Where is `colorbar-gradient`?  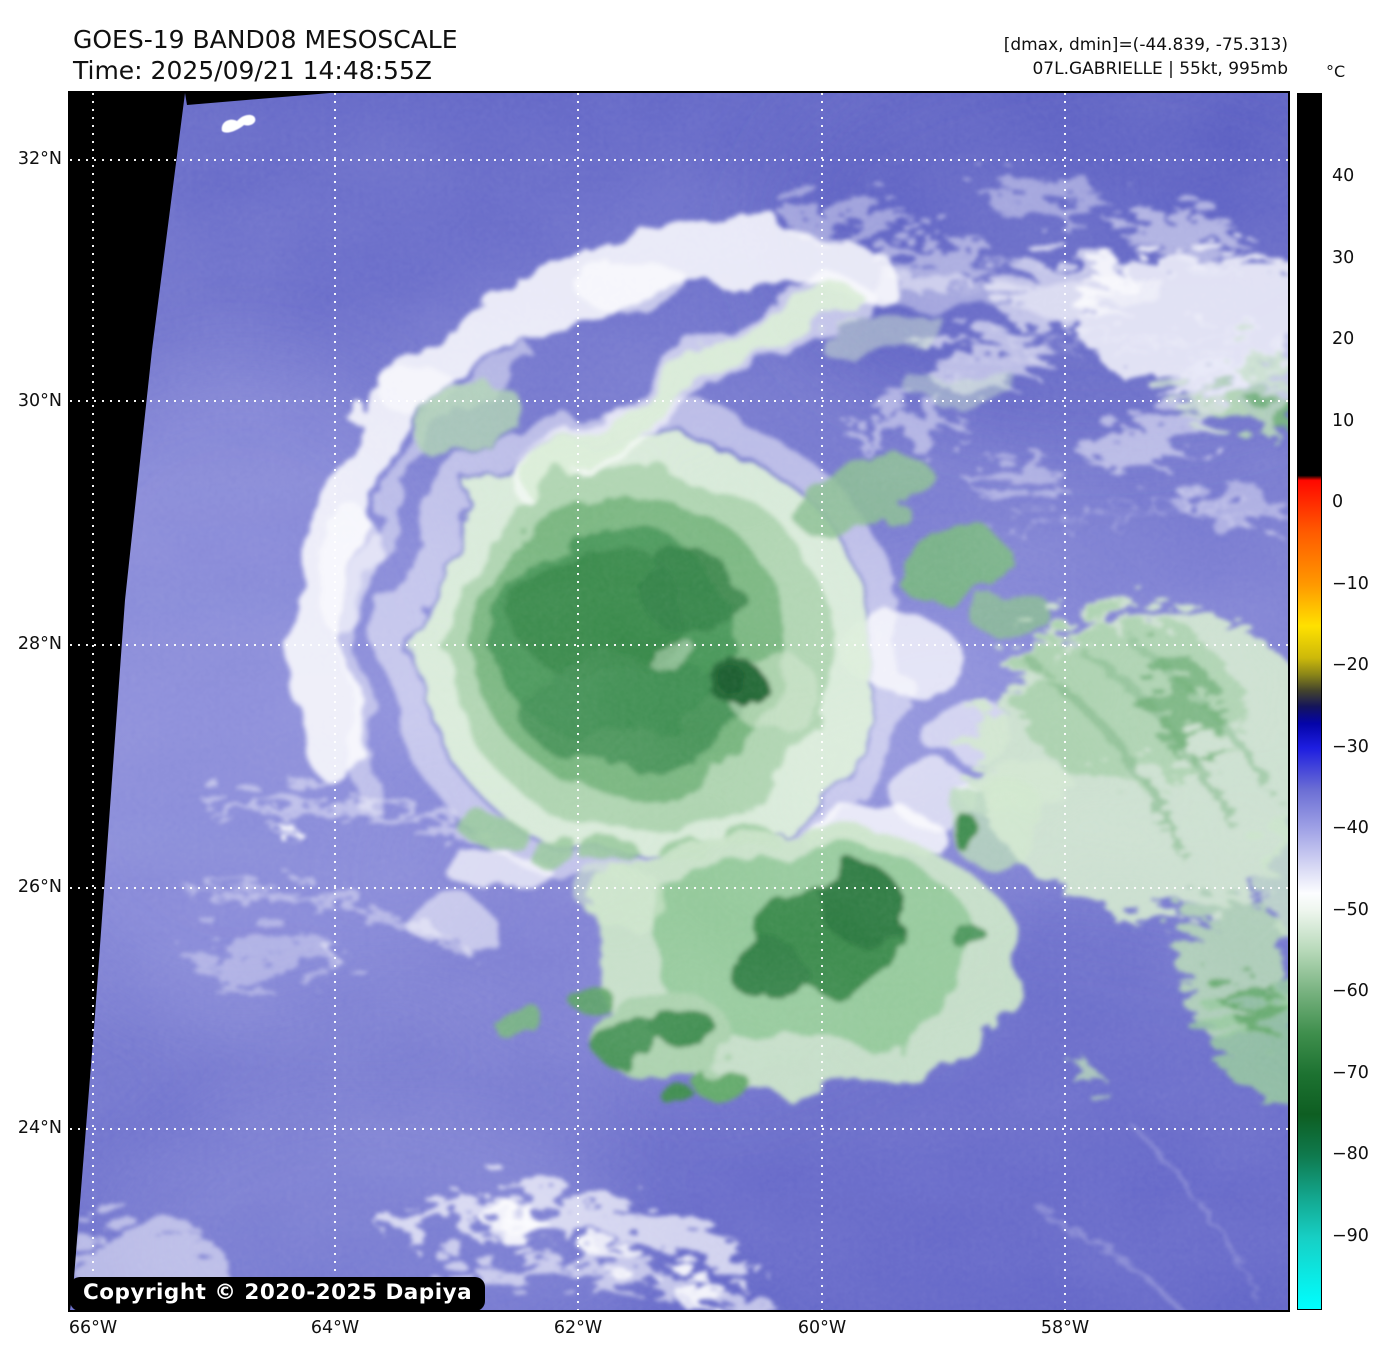 colorbar-gradient is located at coordinates (1309, 701).